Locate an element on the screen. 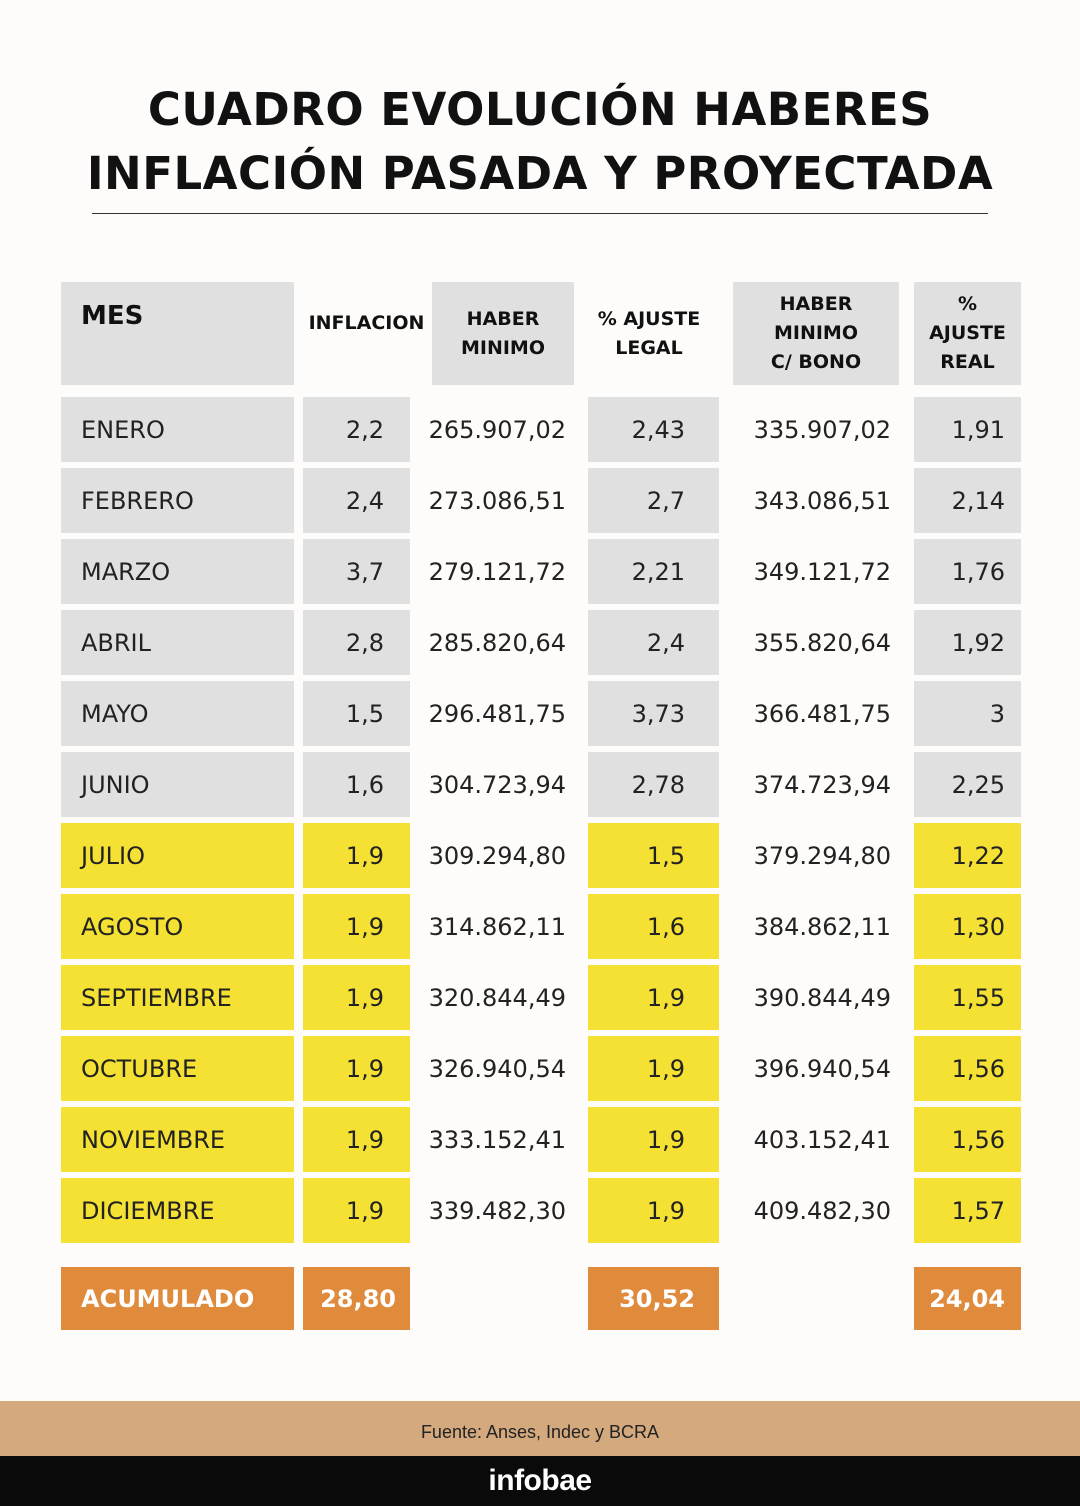 The width and height of the screenshot is (1080, 1506). cell-haber-bono: 403.152,41 is located at coordinates (822, 1139).